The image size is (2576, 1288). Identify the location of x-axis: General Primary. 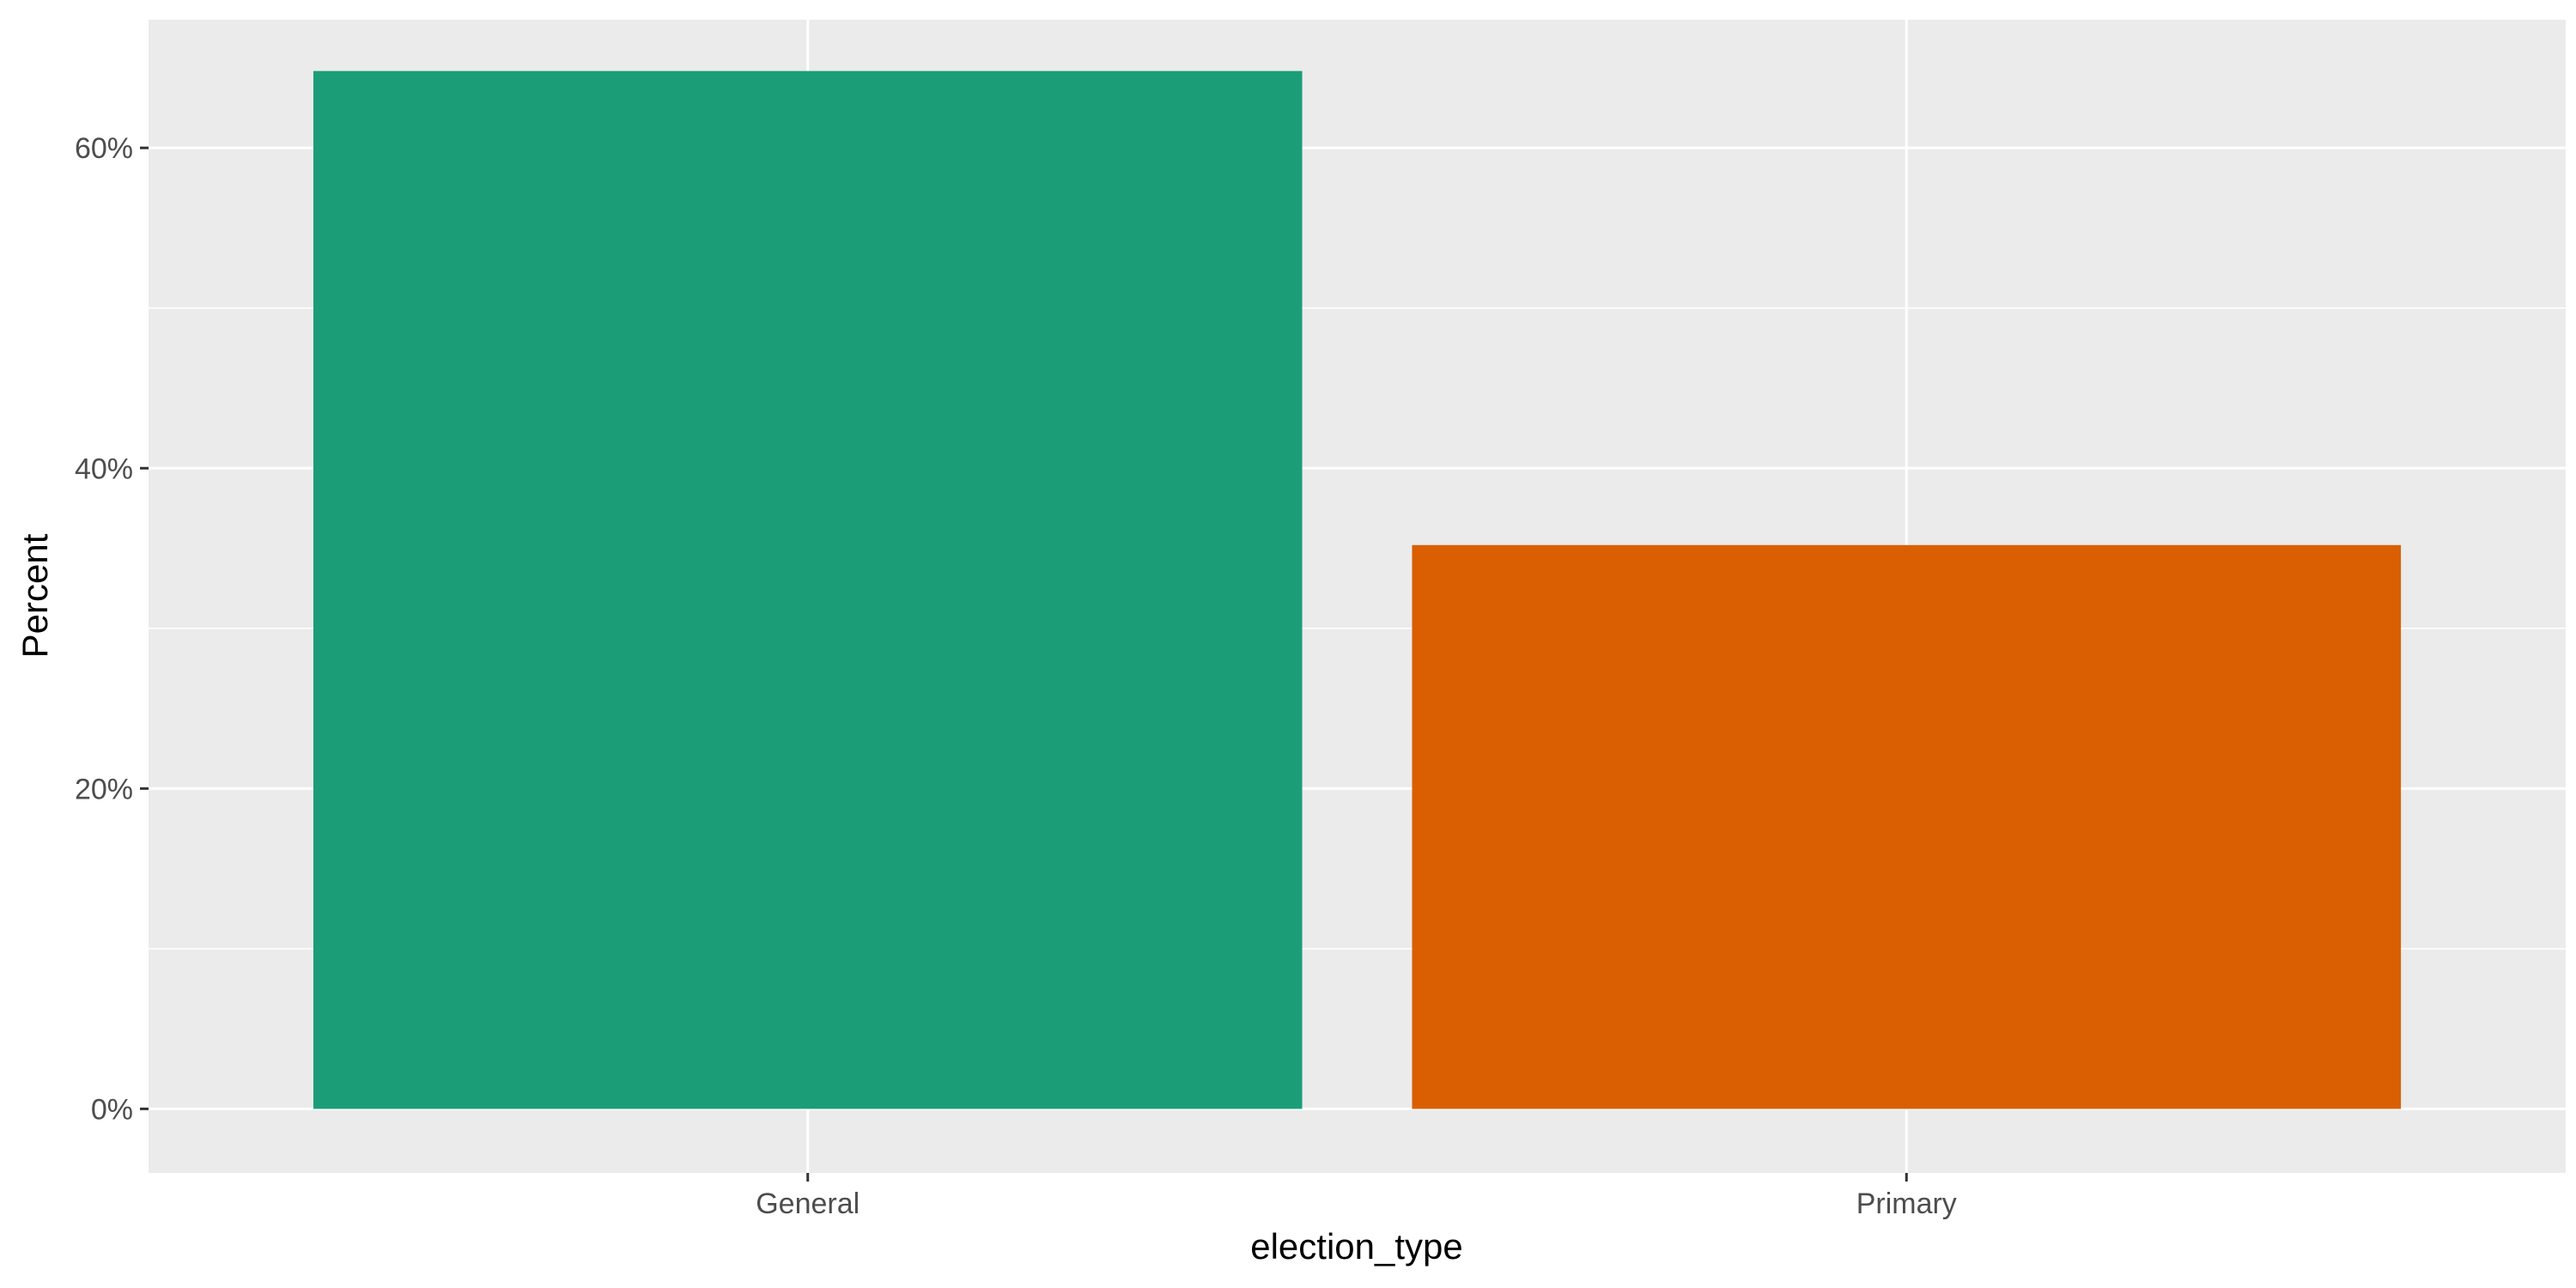
(1356, 1196).